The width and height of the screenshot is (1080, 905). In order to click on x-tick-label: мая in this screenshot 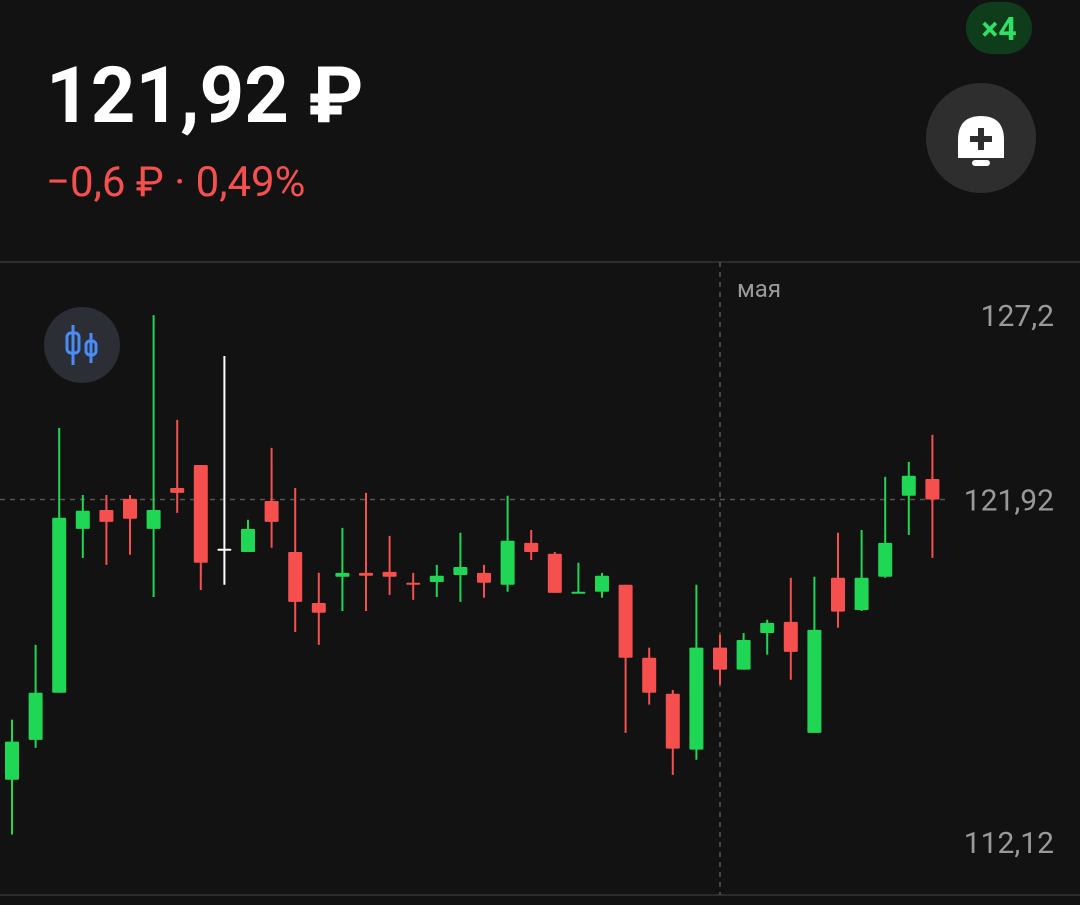, I will do `click(759, 289)`.